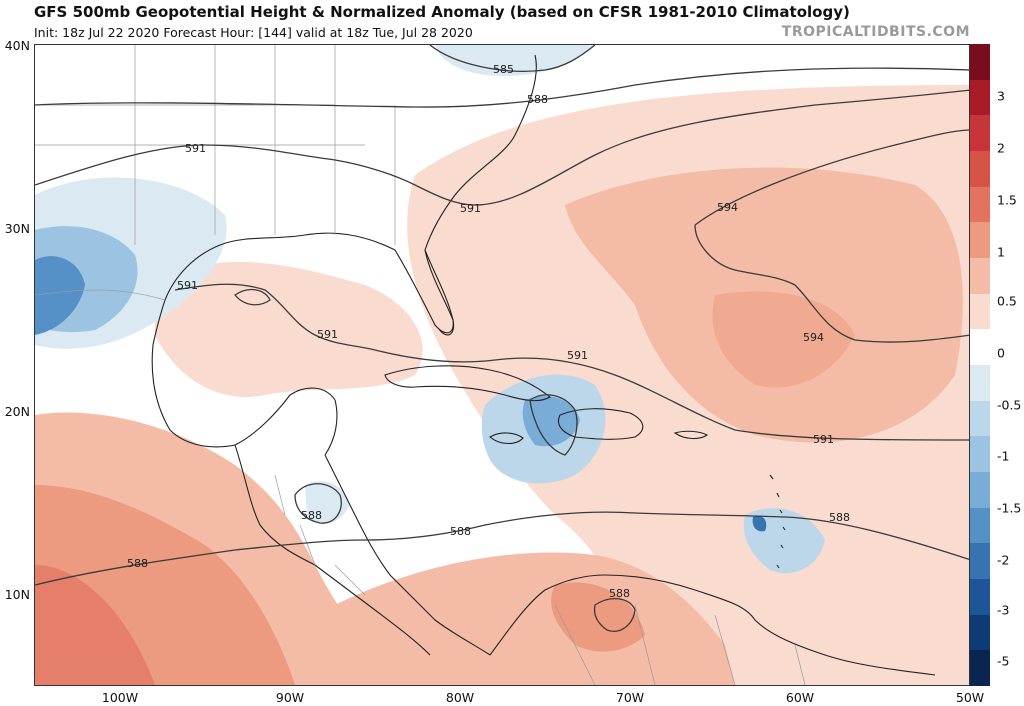 This screenshot has width=1024, height=706. Describe the element at coordinates (244, 400) in the screenshot. I see `mexico-coastline` at that location.